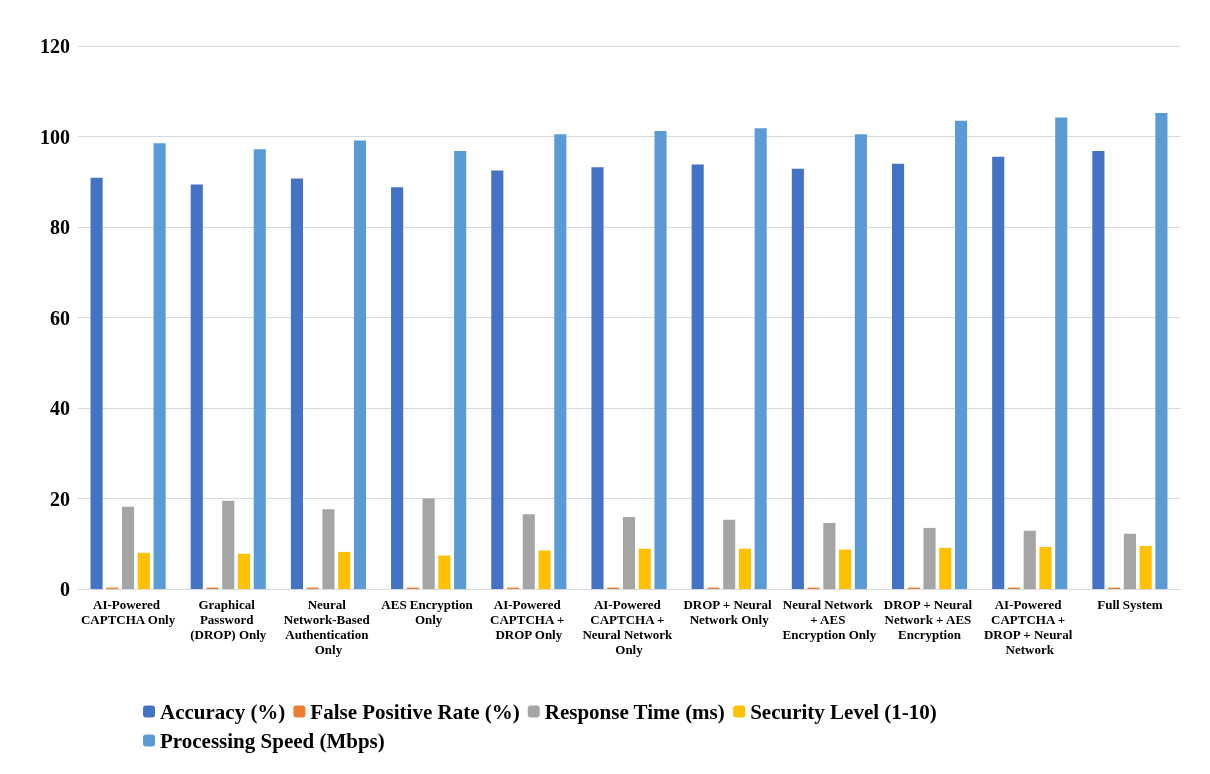  Describe the element at coordinates (328, 627) in the screenshot. I see `x-tick-label: Neural Network-Based Authentication Only` at that location.